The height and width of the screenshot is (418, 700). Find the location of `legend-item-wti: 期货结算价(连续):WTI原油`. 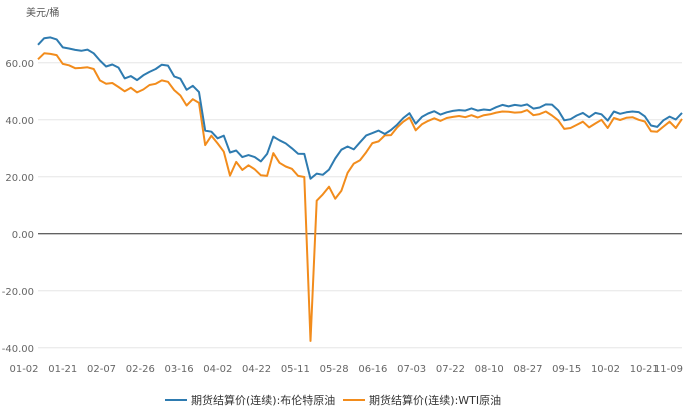

legend-item-wti: 期货结算价(连续):WTI原油 is located at coordinates (422, 400).